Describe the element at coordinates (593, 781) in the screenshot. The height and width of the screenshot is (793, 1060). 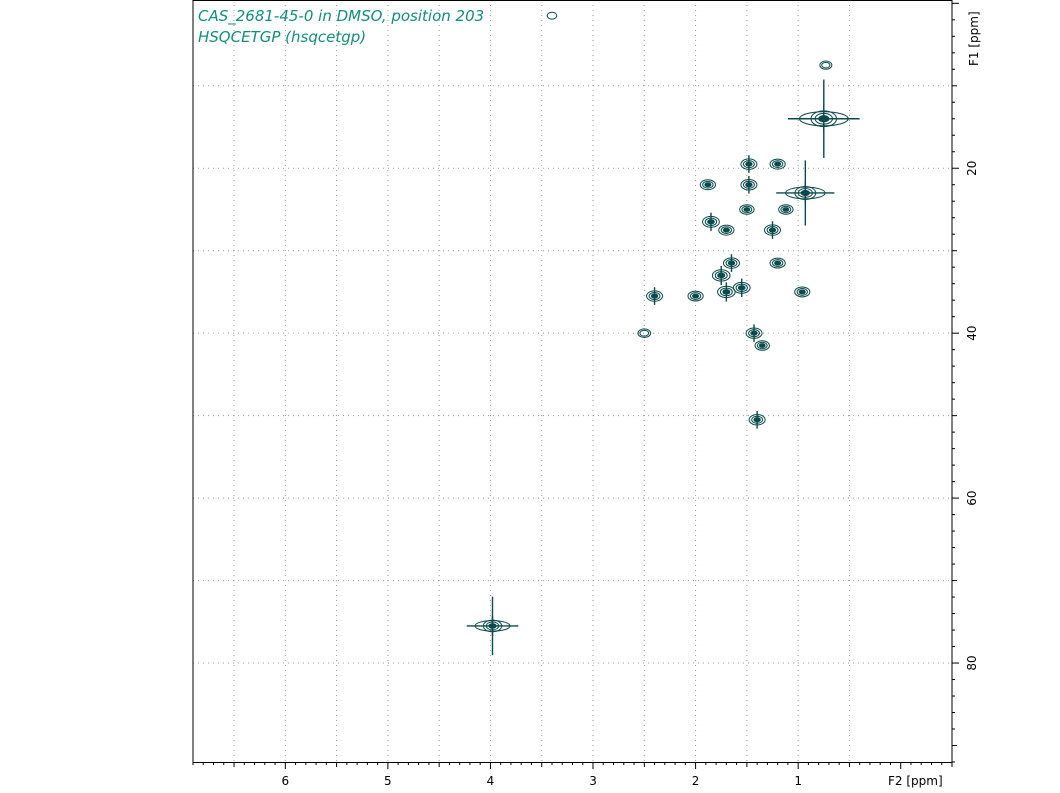
I see `x-tick-label: 3` at that location.